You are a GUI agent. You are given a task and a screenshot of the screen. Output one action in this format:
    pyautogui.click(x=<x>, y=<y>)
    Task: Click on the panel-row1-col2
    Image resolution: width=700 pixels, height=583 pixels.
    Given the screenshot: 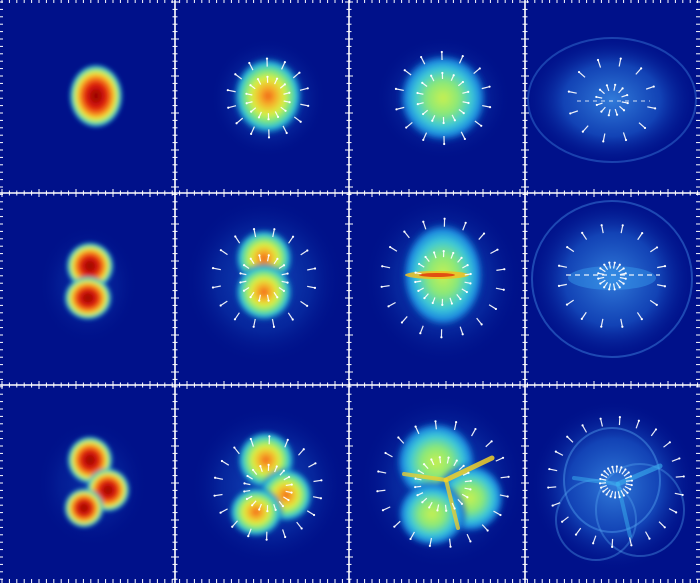 What is the action you would take?
    pyautogui.click(x=268, y=98)
    